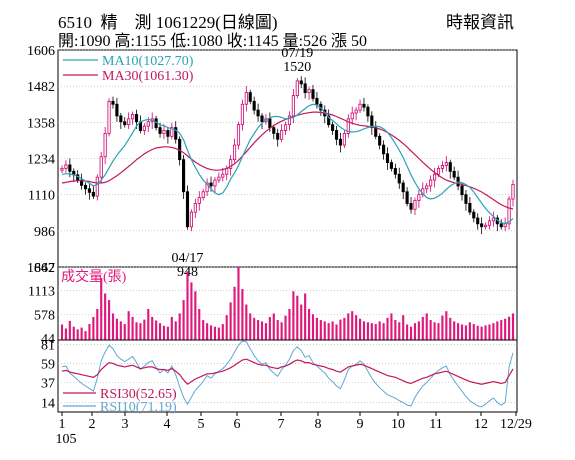  I want to click on volume-tick-label: 1113, so click(41, 292).